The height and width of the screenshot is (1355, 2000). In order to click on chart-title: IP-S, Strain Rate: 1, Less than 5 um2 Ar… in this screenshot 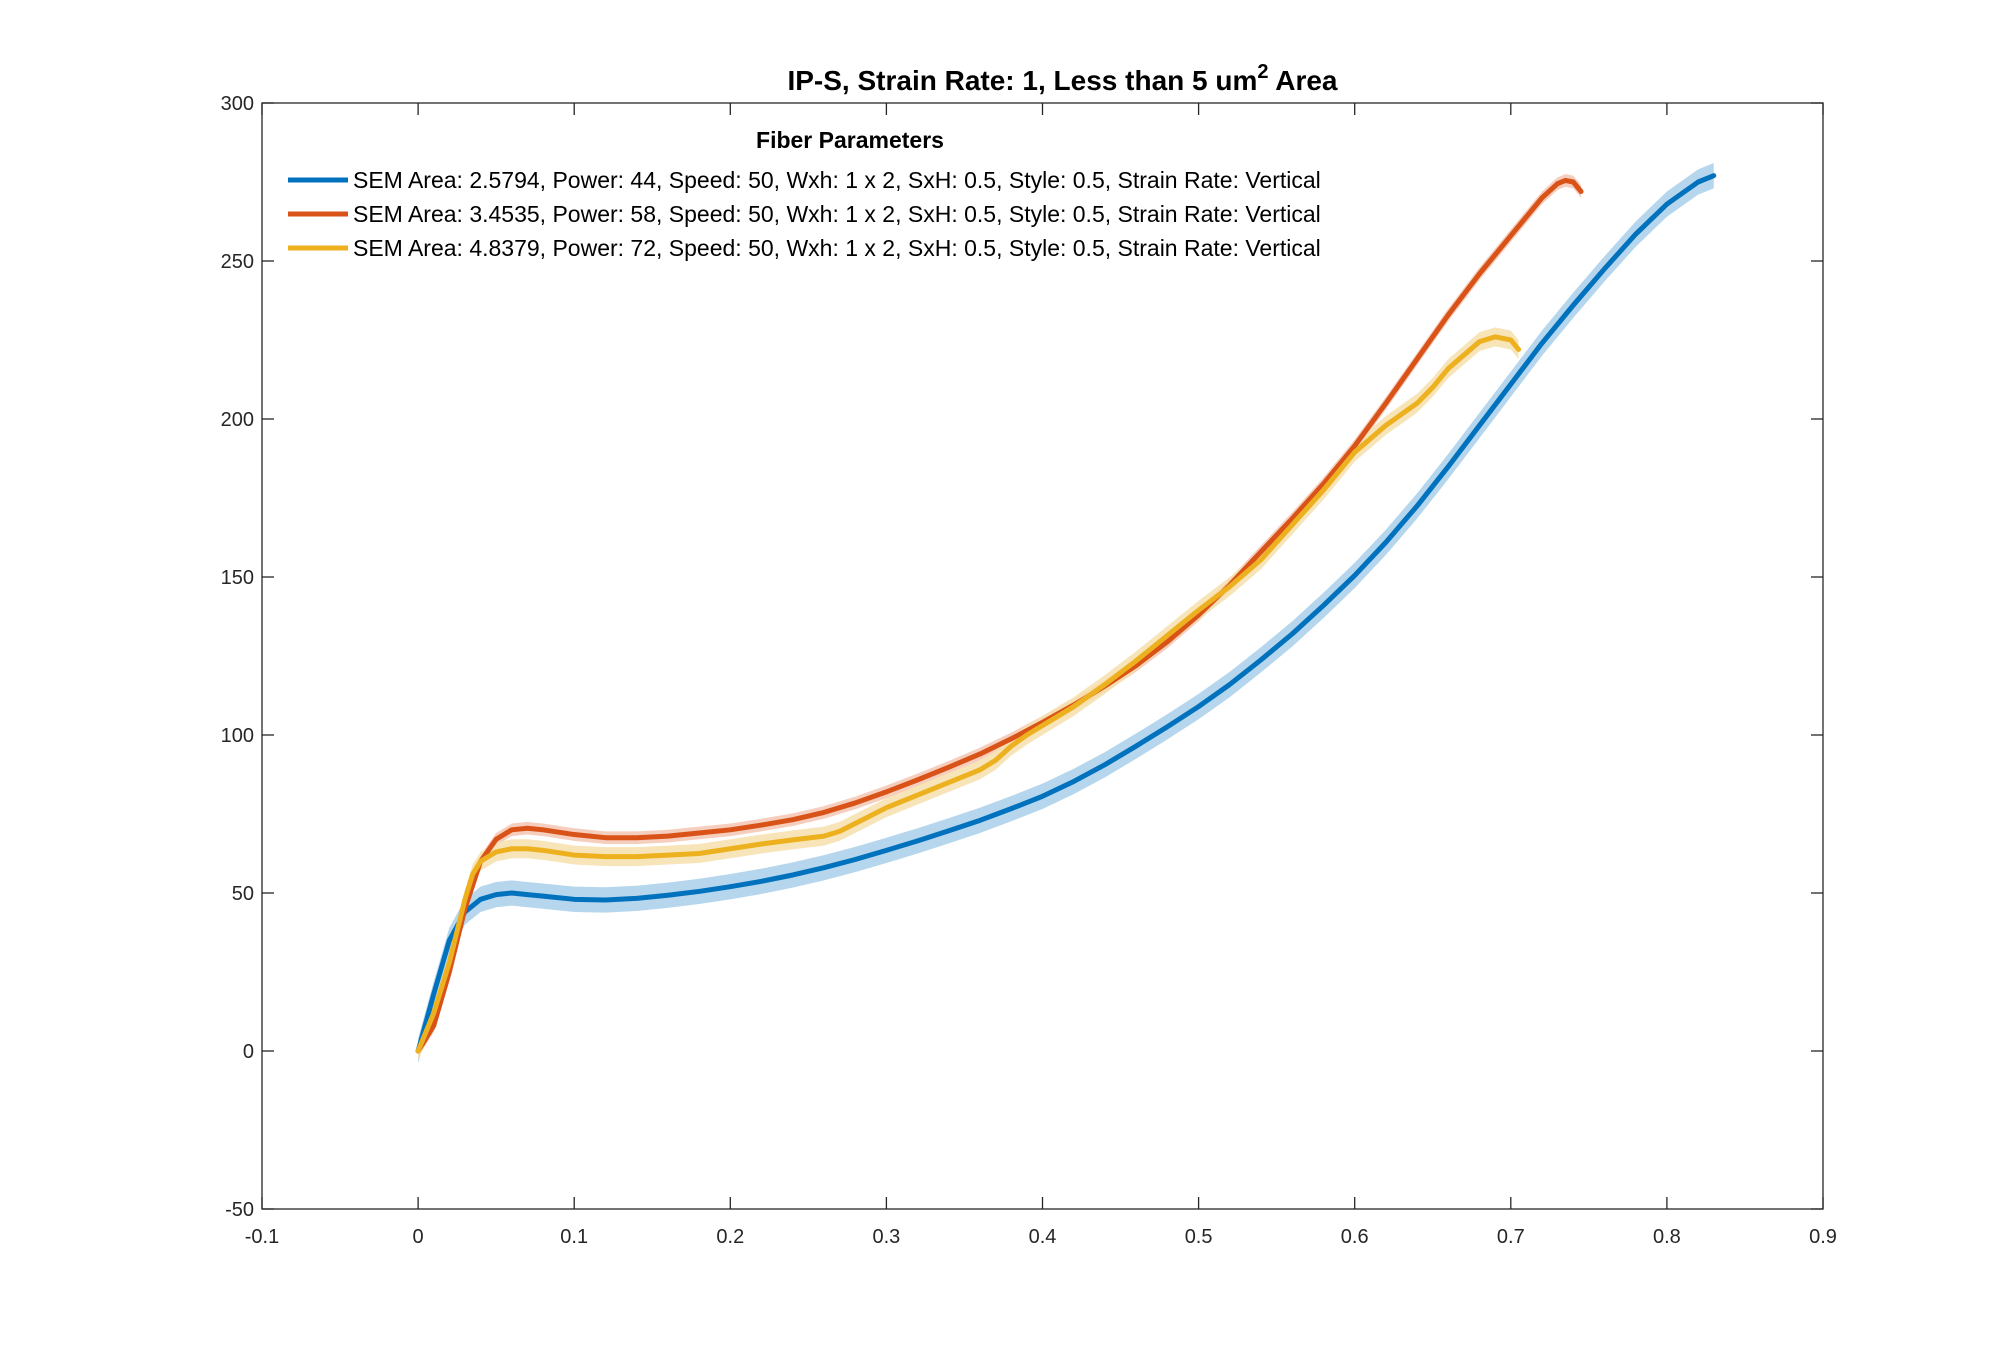, I will do `click(1062, 78)`.